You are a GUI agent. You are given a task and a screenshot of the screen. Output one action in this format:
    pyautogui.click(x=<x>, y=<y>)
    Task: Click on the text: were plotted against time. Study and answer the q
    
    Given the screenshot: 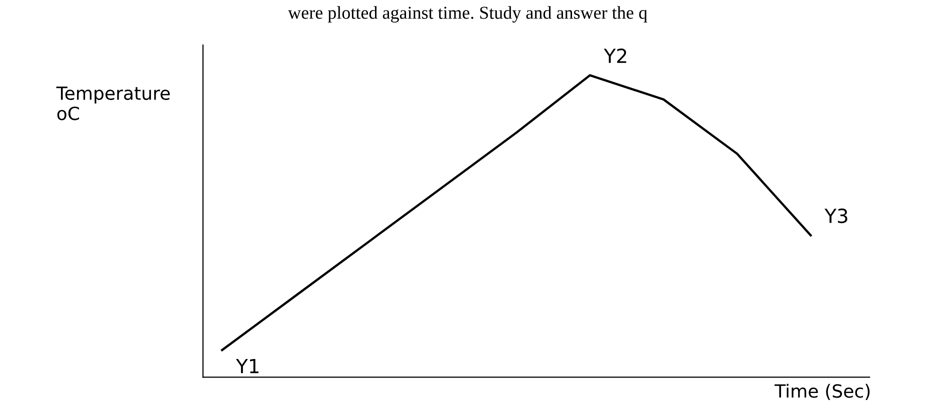 What is the action you would take?
    pyautogui.click(x=468, y=14)
    